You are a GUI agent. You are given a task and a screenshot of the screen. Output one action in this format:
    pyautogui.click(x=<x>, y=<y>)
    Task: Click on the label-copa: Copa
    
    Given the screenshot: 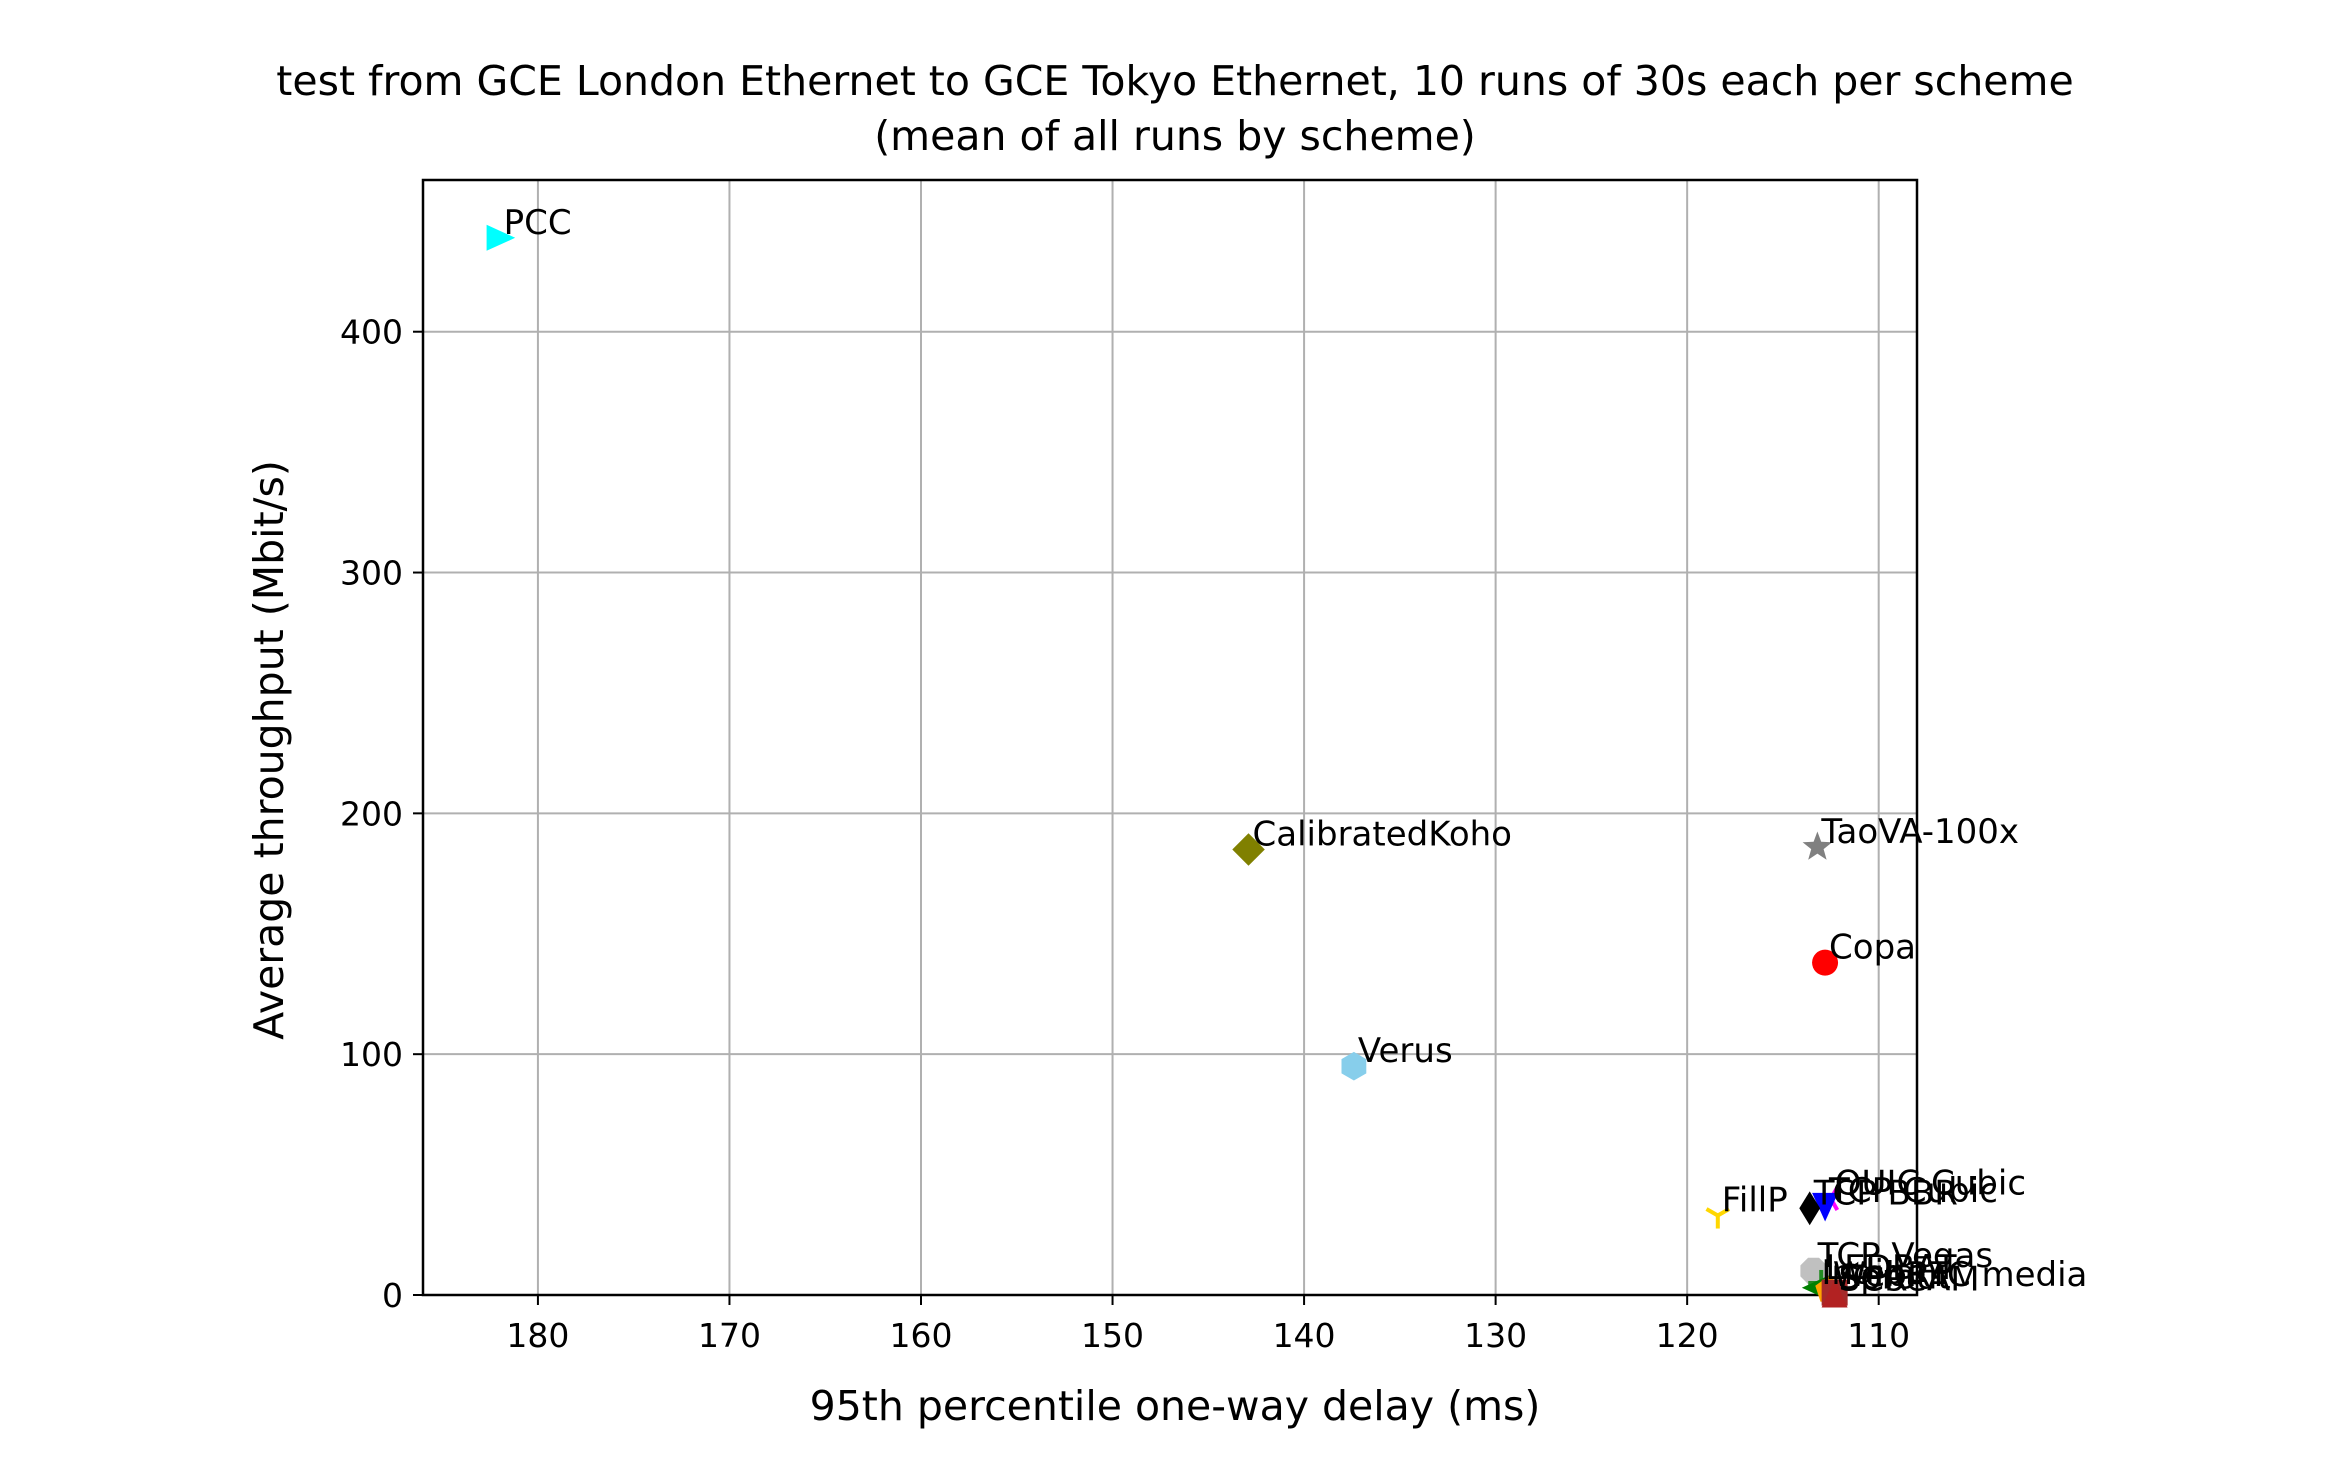 What is the action you would take?
    pyautogui.click(x=1872, y=948)
    